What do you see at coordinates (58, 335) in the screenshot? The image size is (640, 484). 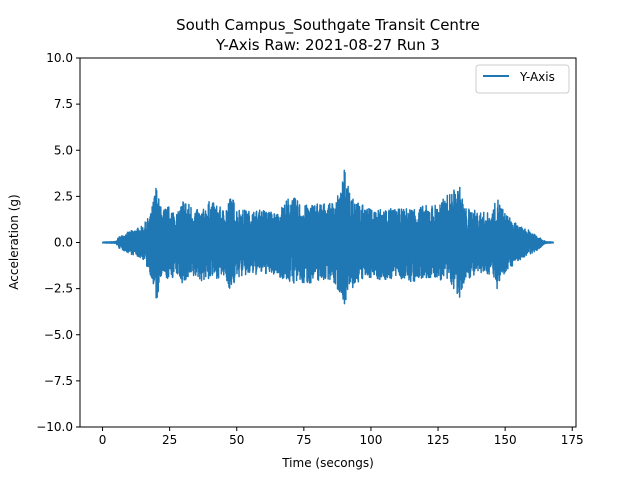 I see `y-tick-label: −5.0` at bounding box center [58, 335].